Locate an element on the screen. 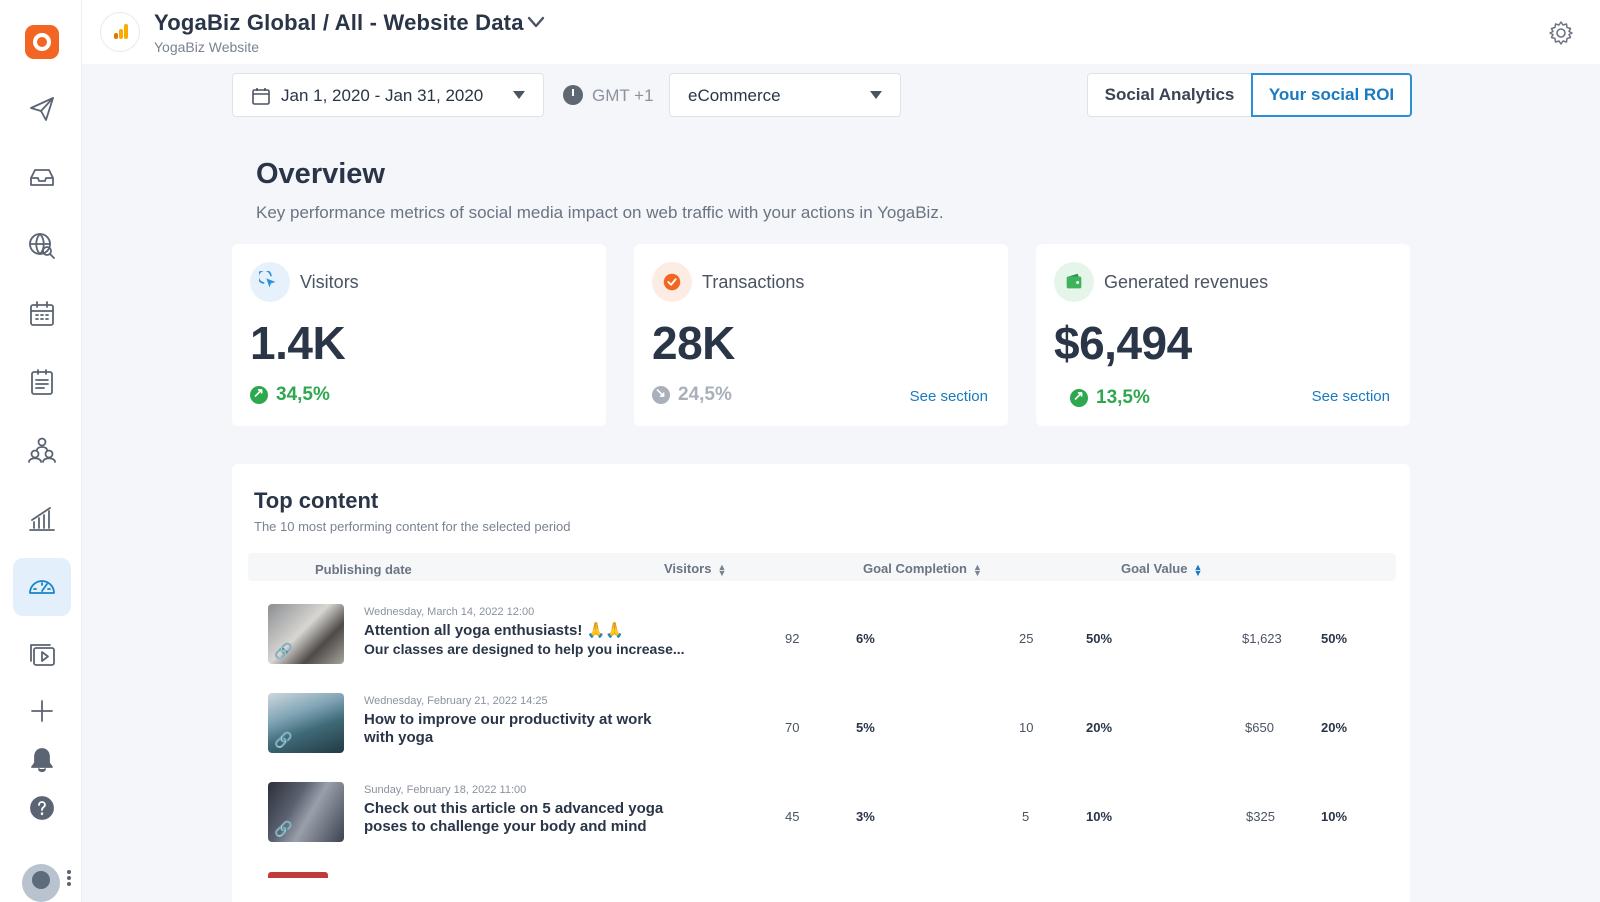  inbox-icon is located at coordinates (42, 177).